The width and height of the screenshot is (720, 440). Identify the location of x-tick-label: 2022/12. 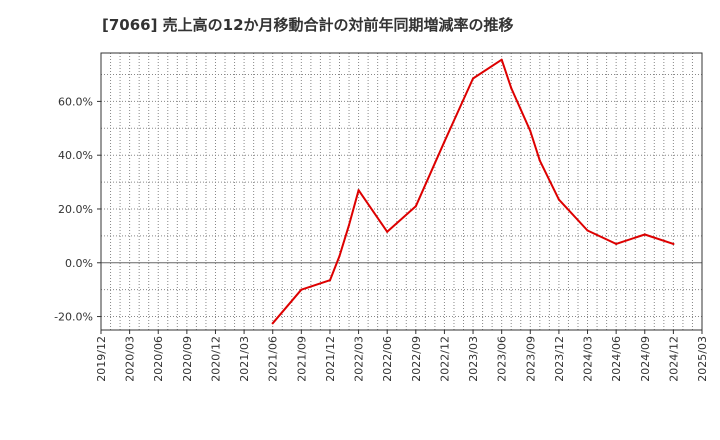
(444, 359).